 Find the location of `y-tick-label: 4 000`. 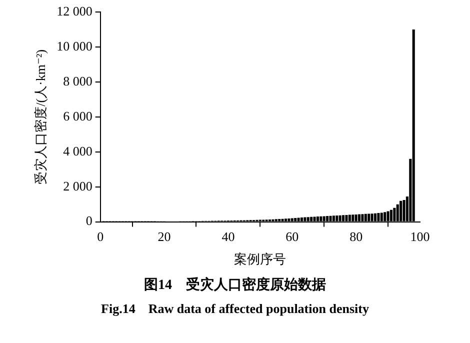

y-tick-label: 4 000 is located at coordinates (77, 150).